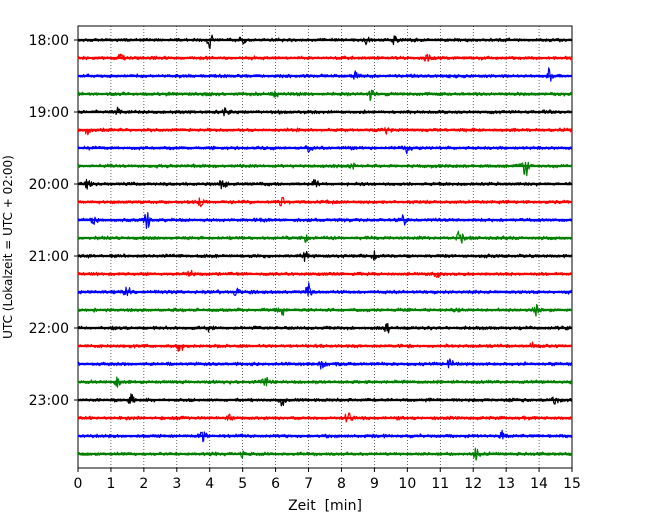 The height and width of the screenshot is (520, 650). What do you see at coordinates (275, 484) in the screenshot?
I see `x-tick-label: 6` at bounding box center [275, 484].